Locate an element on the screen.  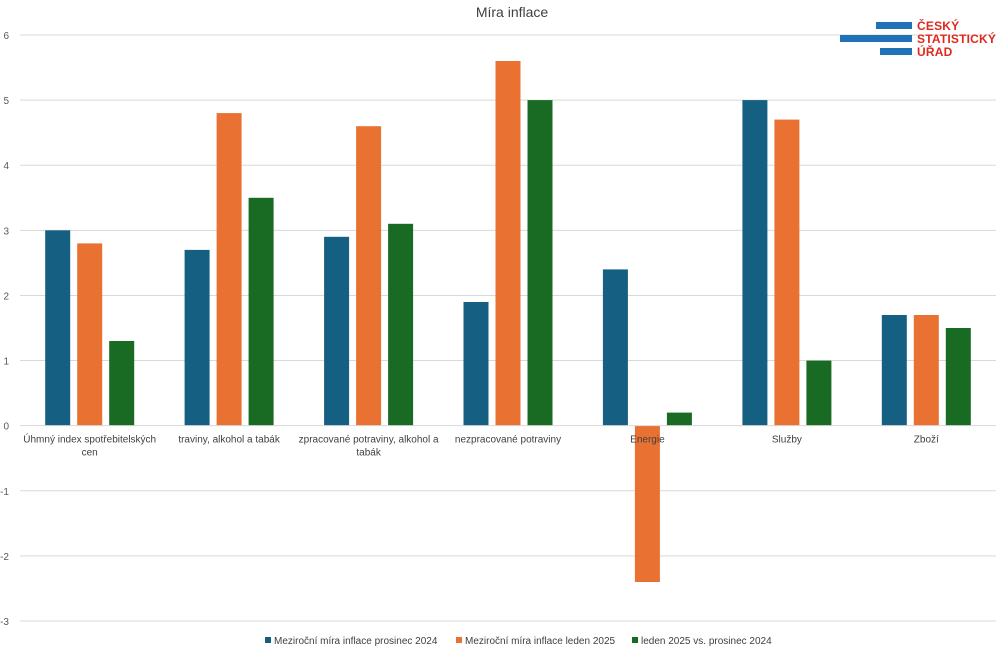
y-tick-label: 6 is located at coordinates (6, 36).